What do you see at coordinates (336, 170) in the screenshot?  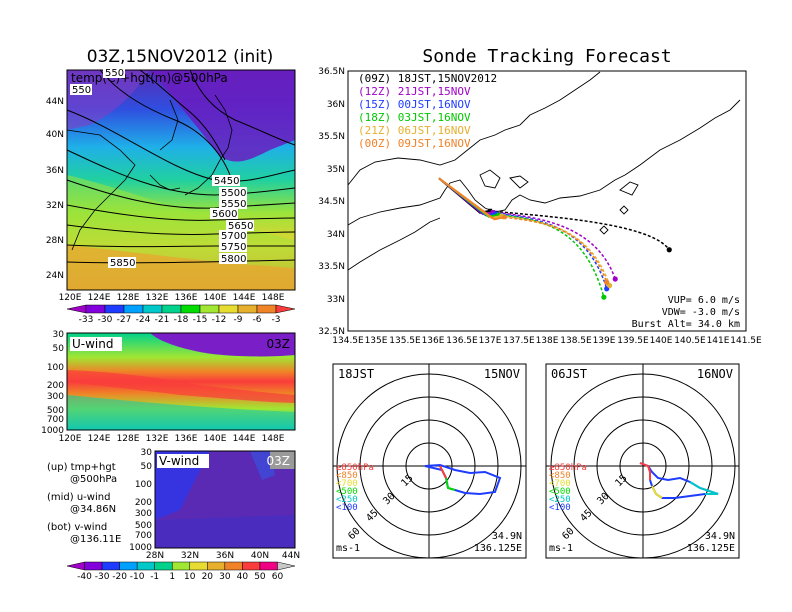 I see `svg-text: 35N` at bounding box center [336, 170].